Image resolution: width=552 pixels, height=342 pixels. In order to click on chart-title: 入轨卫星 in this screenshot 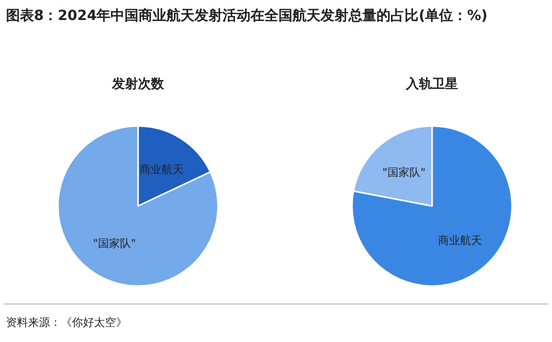, I will do `click(431, 84)`.